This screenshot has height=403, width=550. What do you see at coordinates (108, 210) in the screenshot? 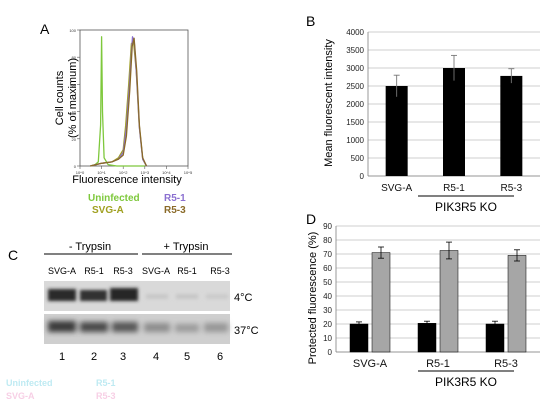
I see `legend-svg-a: SVG-A` at bounding box center [108, 210].